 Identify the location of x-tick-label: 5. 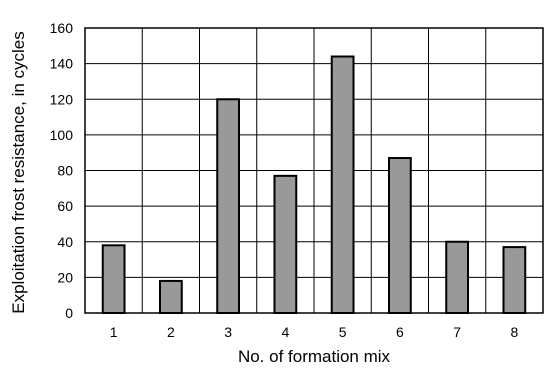
(343, 332).